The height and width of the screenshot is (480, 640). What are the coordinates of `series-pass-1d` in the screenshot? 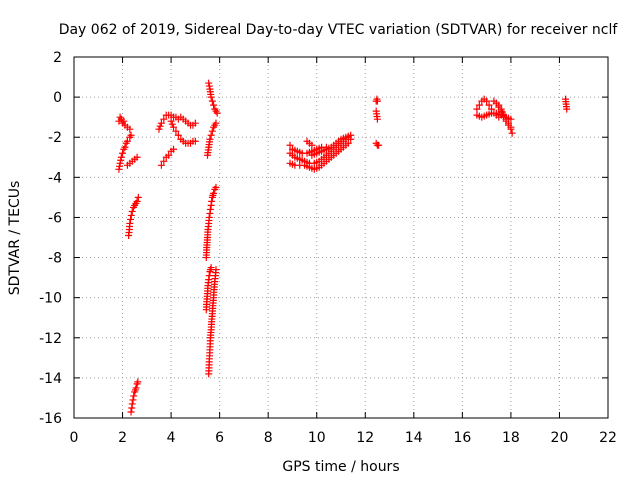 It's located at (133, 216).